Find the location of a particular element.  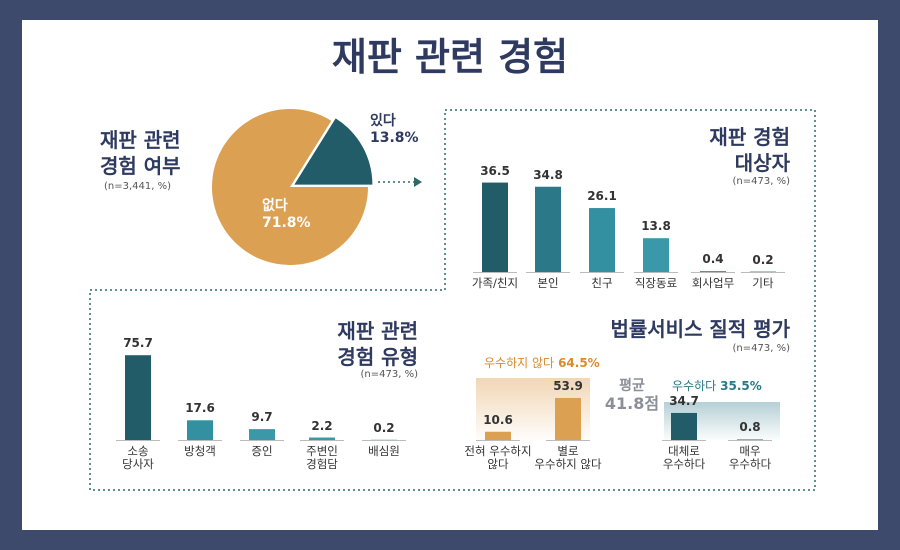

category-label: 본인 is located at coordinates (548, 283).